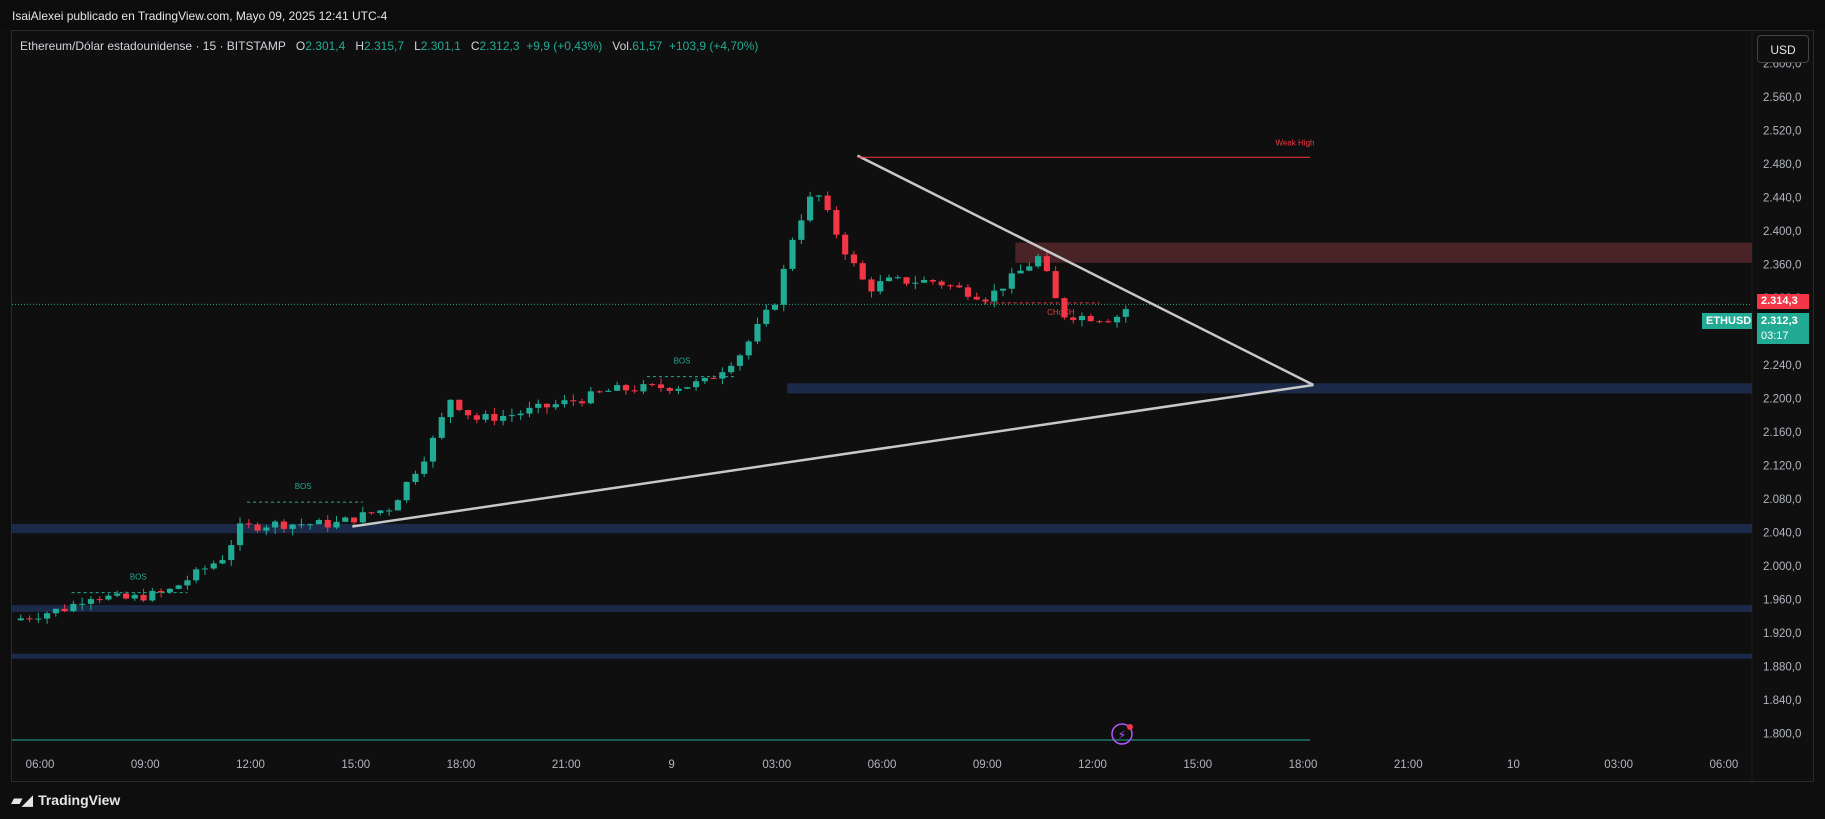 This screenshot has height=819, width=1825. I want to click on x-tick-label: 10, so click(1513, 765).